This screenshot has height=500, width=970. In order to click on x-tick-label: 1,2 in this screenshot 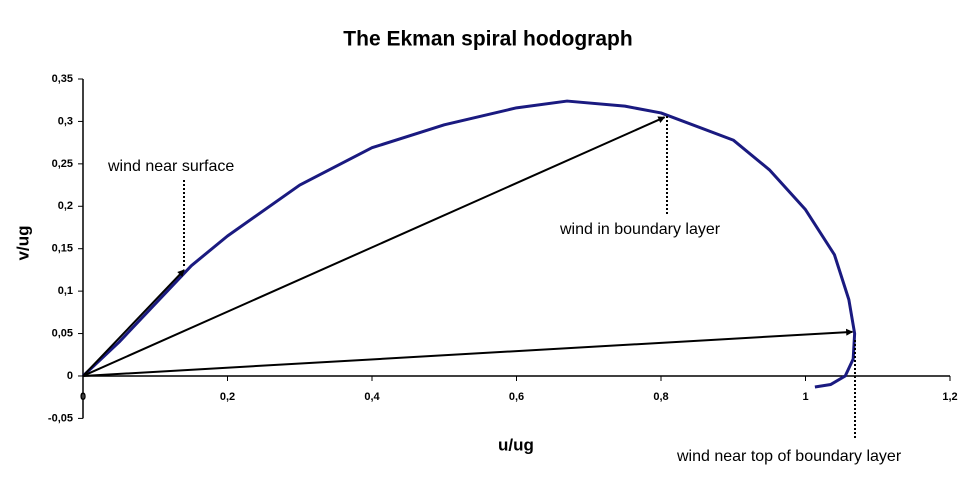, I will do `click(949, 397)`.